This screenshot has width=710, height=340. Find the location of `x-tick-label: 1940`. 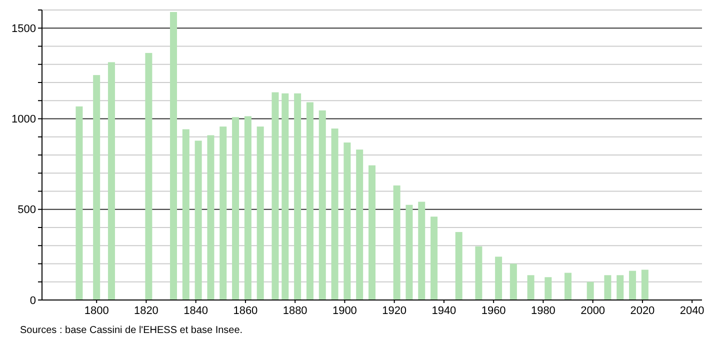

x-tick-label: 1940 is located at coordinates (444, 311).